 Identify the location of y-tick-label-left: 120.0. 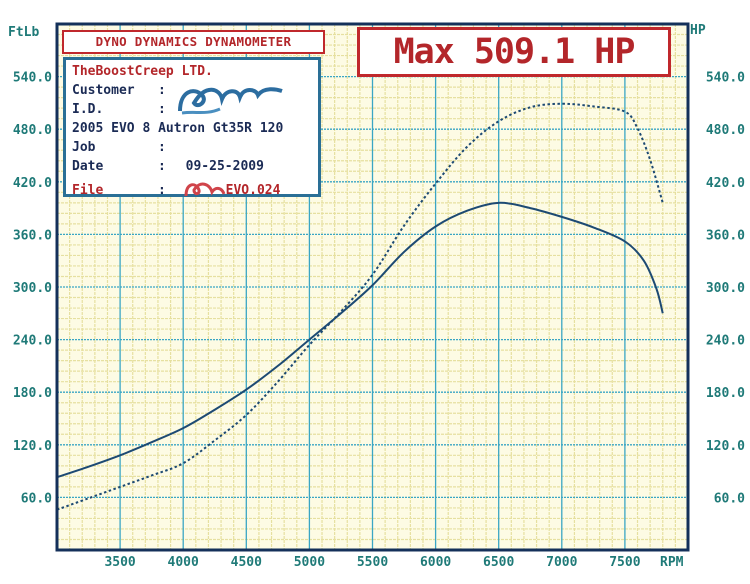
(32, 446).